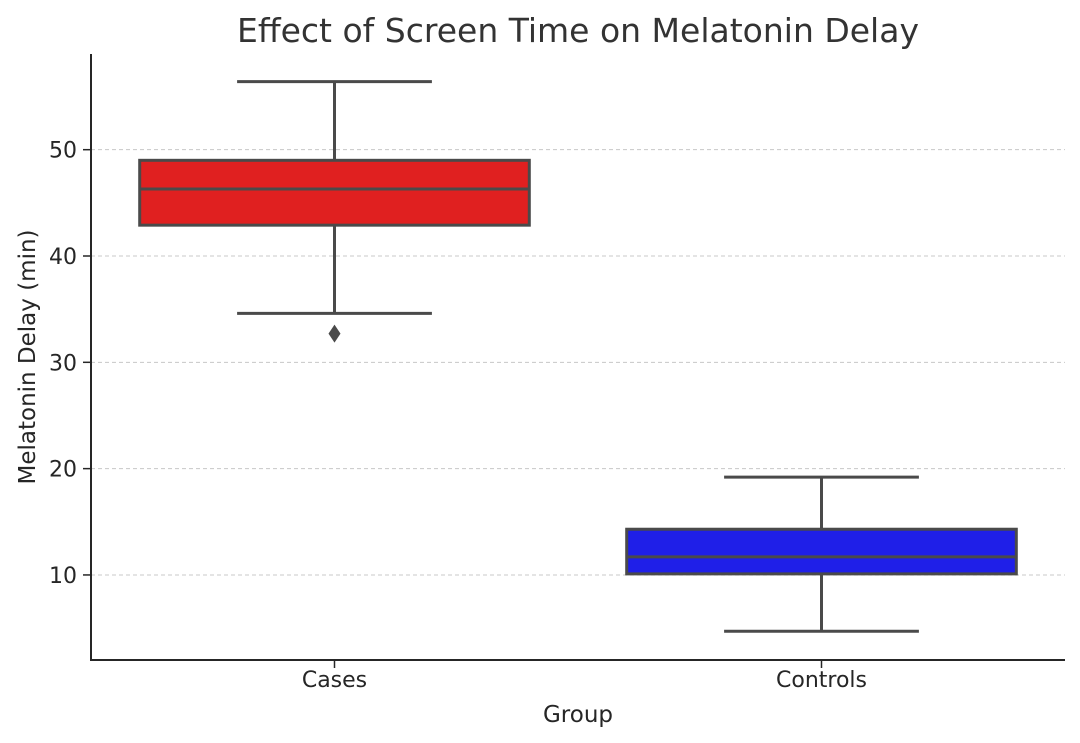 This screenshot has height=743, width=1080. I want to click on y-tick-label: 50, so click(63, 151).